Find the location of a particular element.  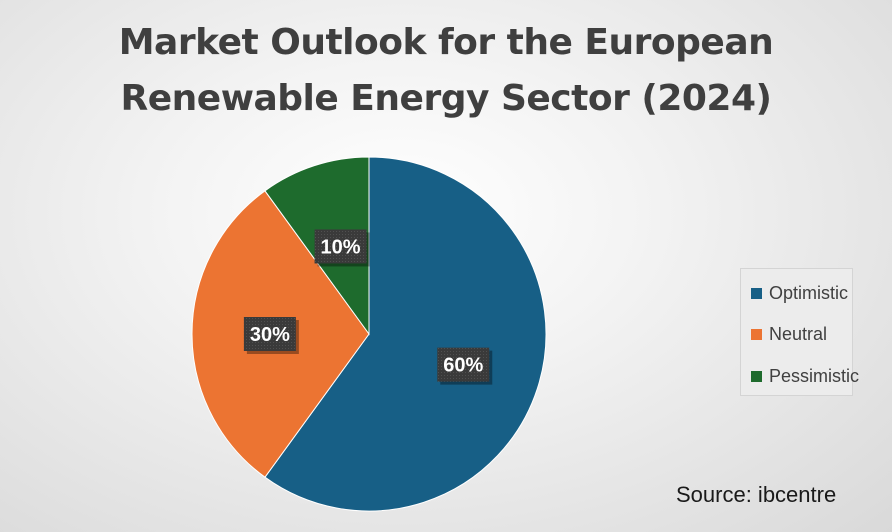

chart-title-line-2: Renewable Energy Sector (2024) is located at coordinates (446, 98).